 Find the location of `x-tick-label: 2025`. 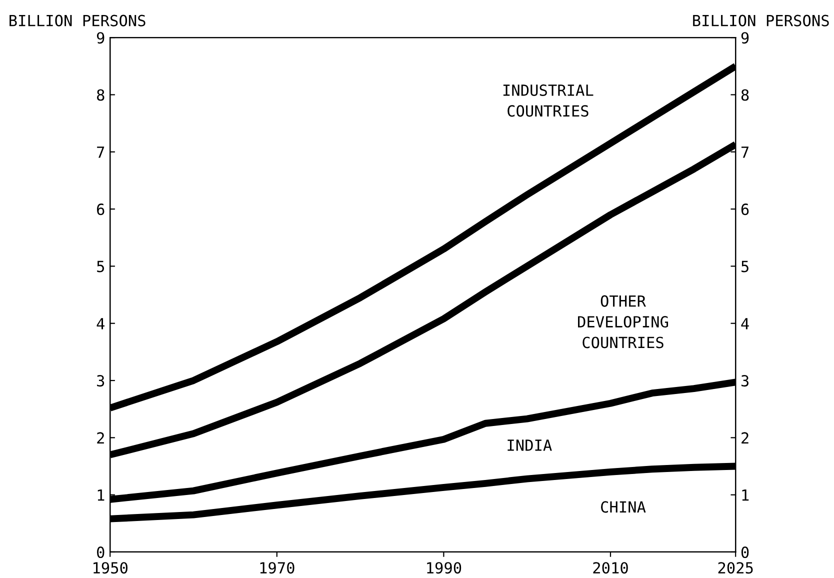

x-tick-label: 2025 is located at coordinates (735, 568).